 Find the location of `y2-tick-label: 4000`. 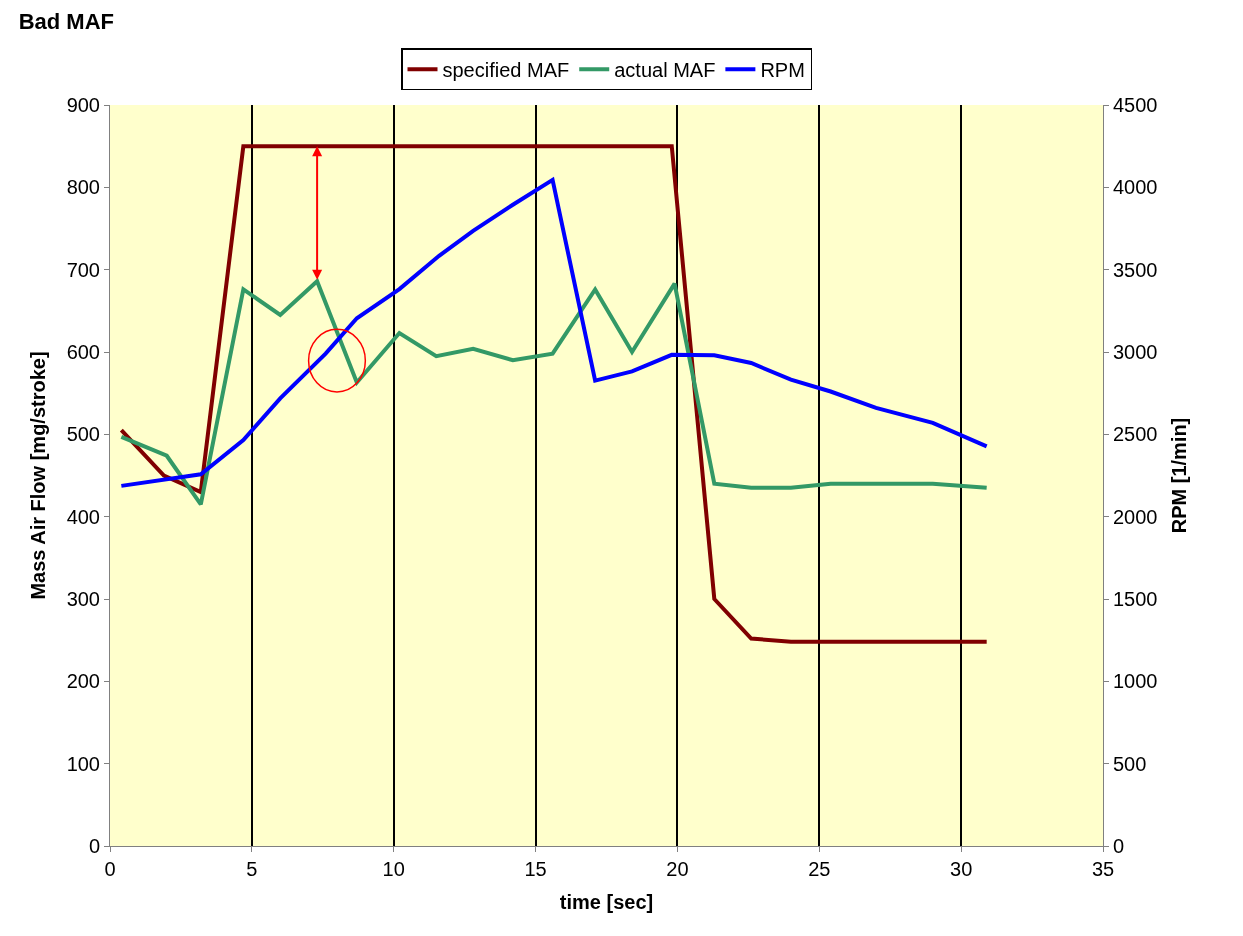

y2-tick-label: 4000 is located at coordinates (1135, 187).